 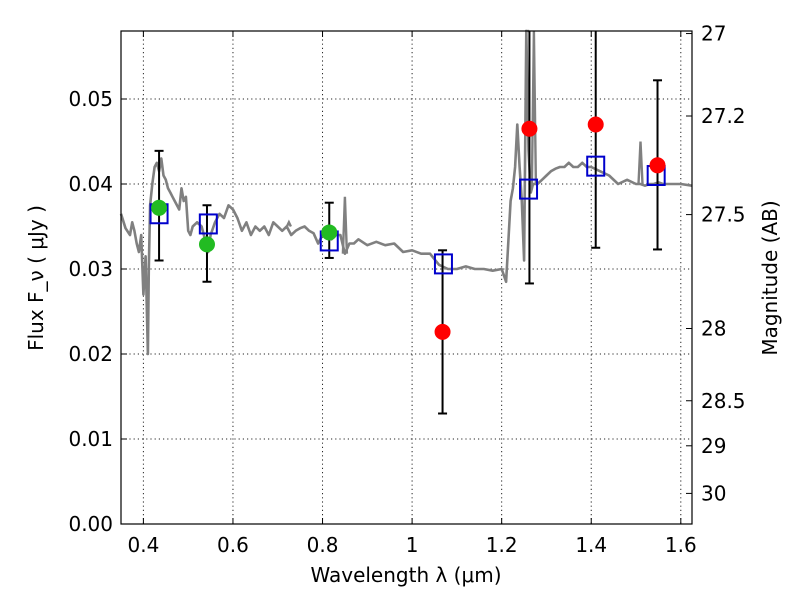 What do you see at coordinates (713, 329) in the screenshot?
I see `right-tick-label: 28` at bounding box center [713, 329].